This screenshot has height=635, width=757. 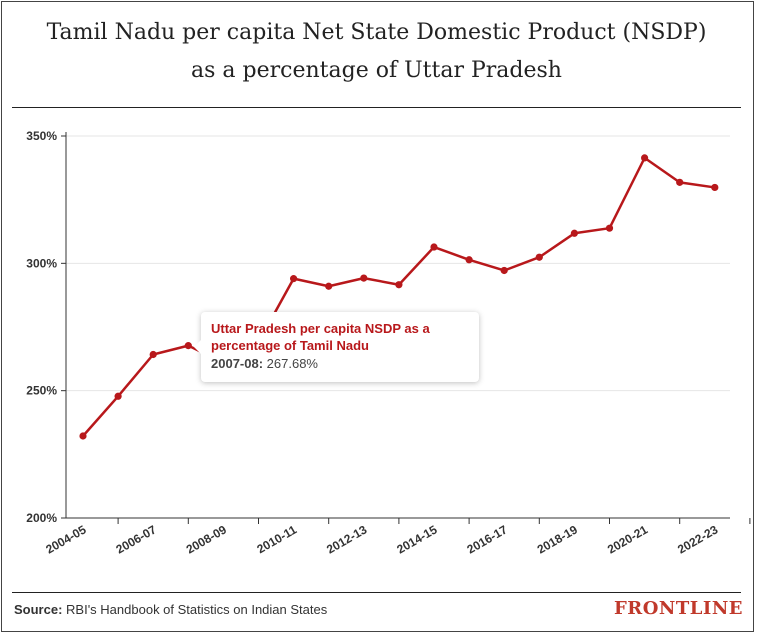 What do you see at coordinates (697, 539) in the screenshot?
I see `x-tick-label: 2022-23` at bounding box center [697, 539].